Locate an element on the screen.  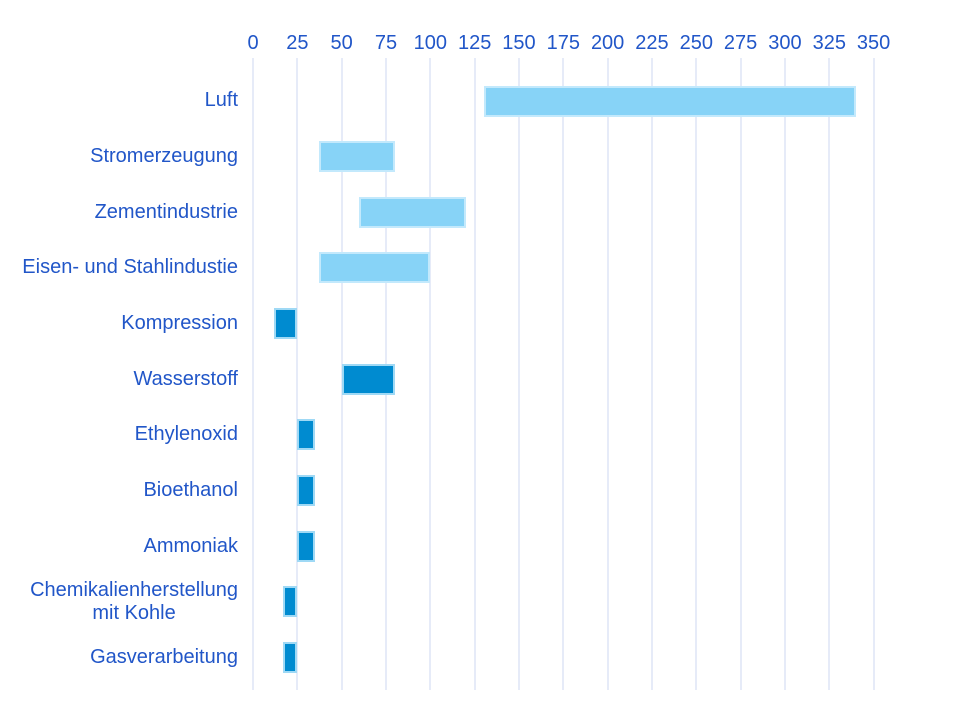
x-tick-25: 25 is located at coordinates (297, 43).